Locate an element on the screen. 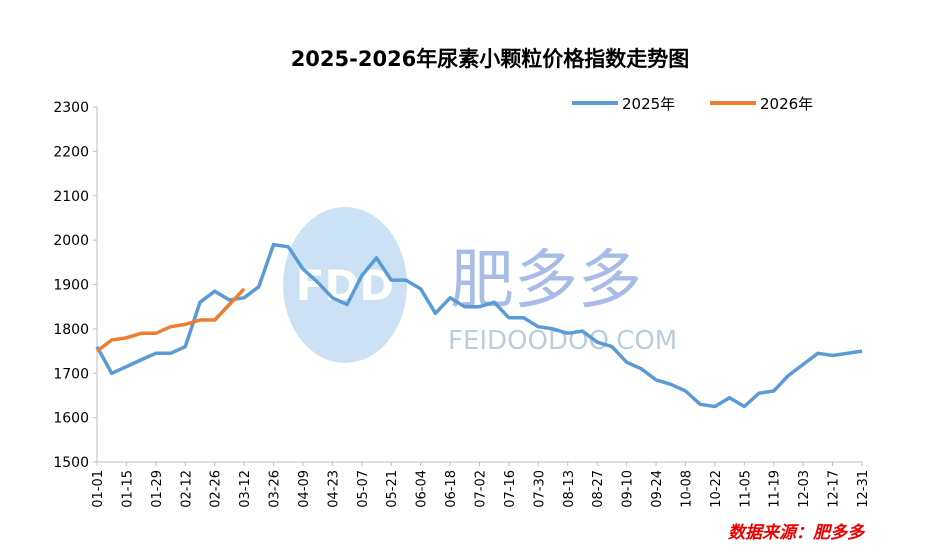 The width and height of the screenshot is (928, 556). x-tick-label: 10-08 is located at coordinates (686, 489).